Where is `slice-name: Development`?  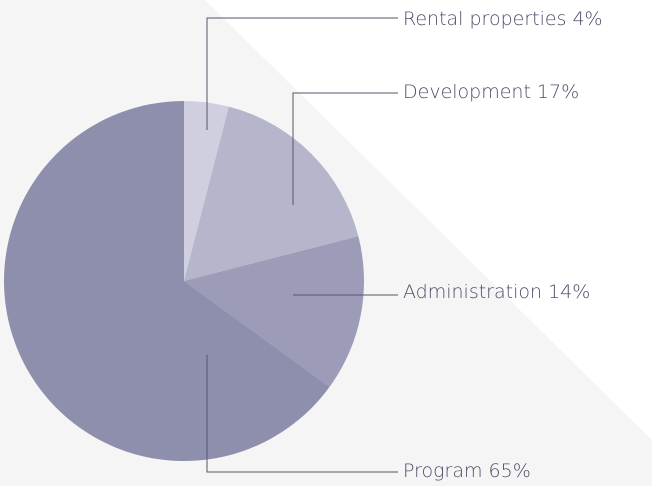
slice-name: Development is located at coordinates (467, 92).